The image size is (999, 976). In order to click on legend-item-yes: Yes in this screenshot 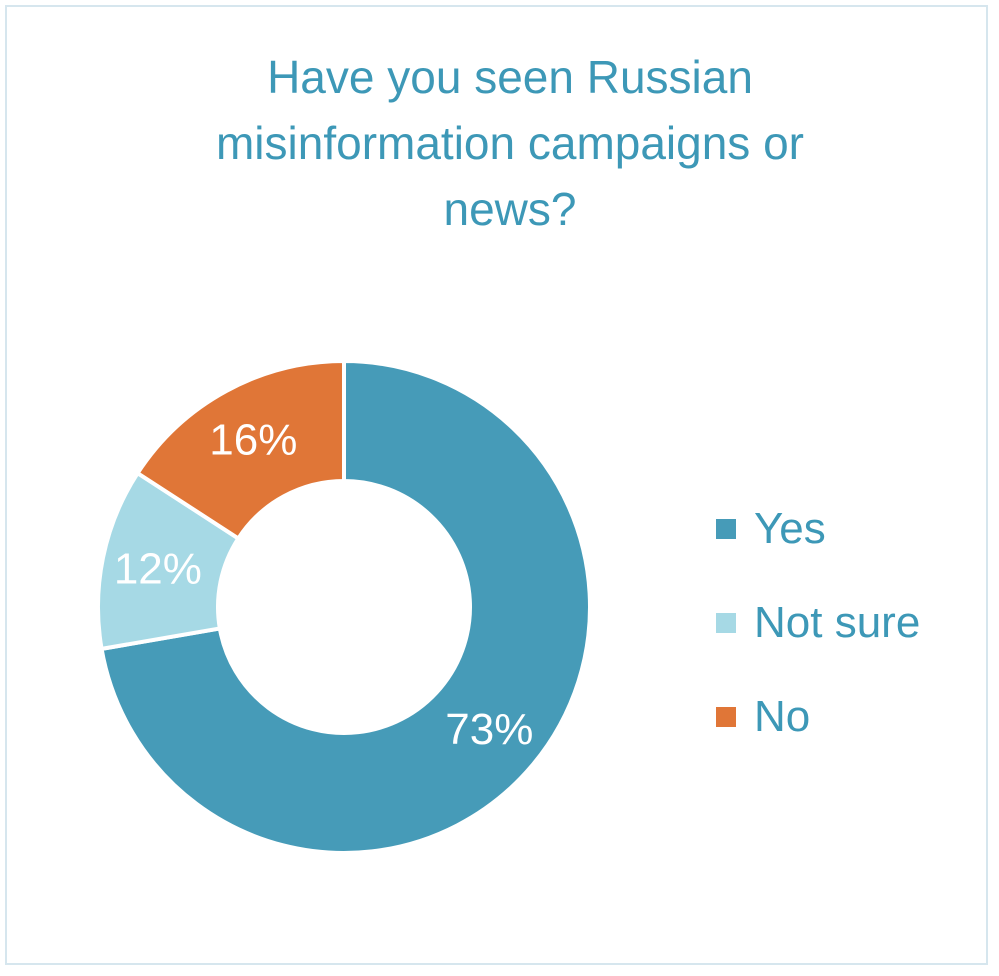, I will do `click(818, 529)`.